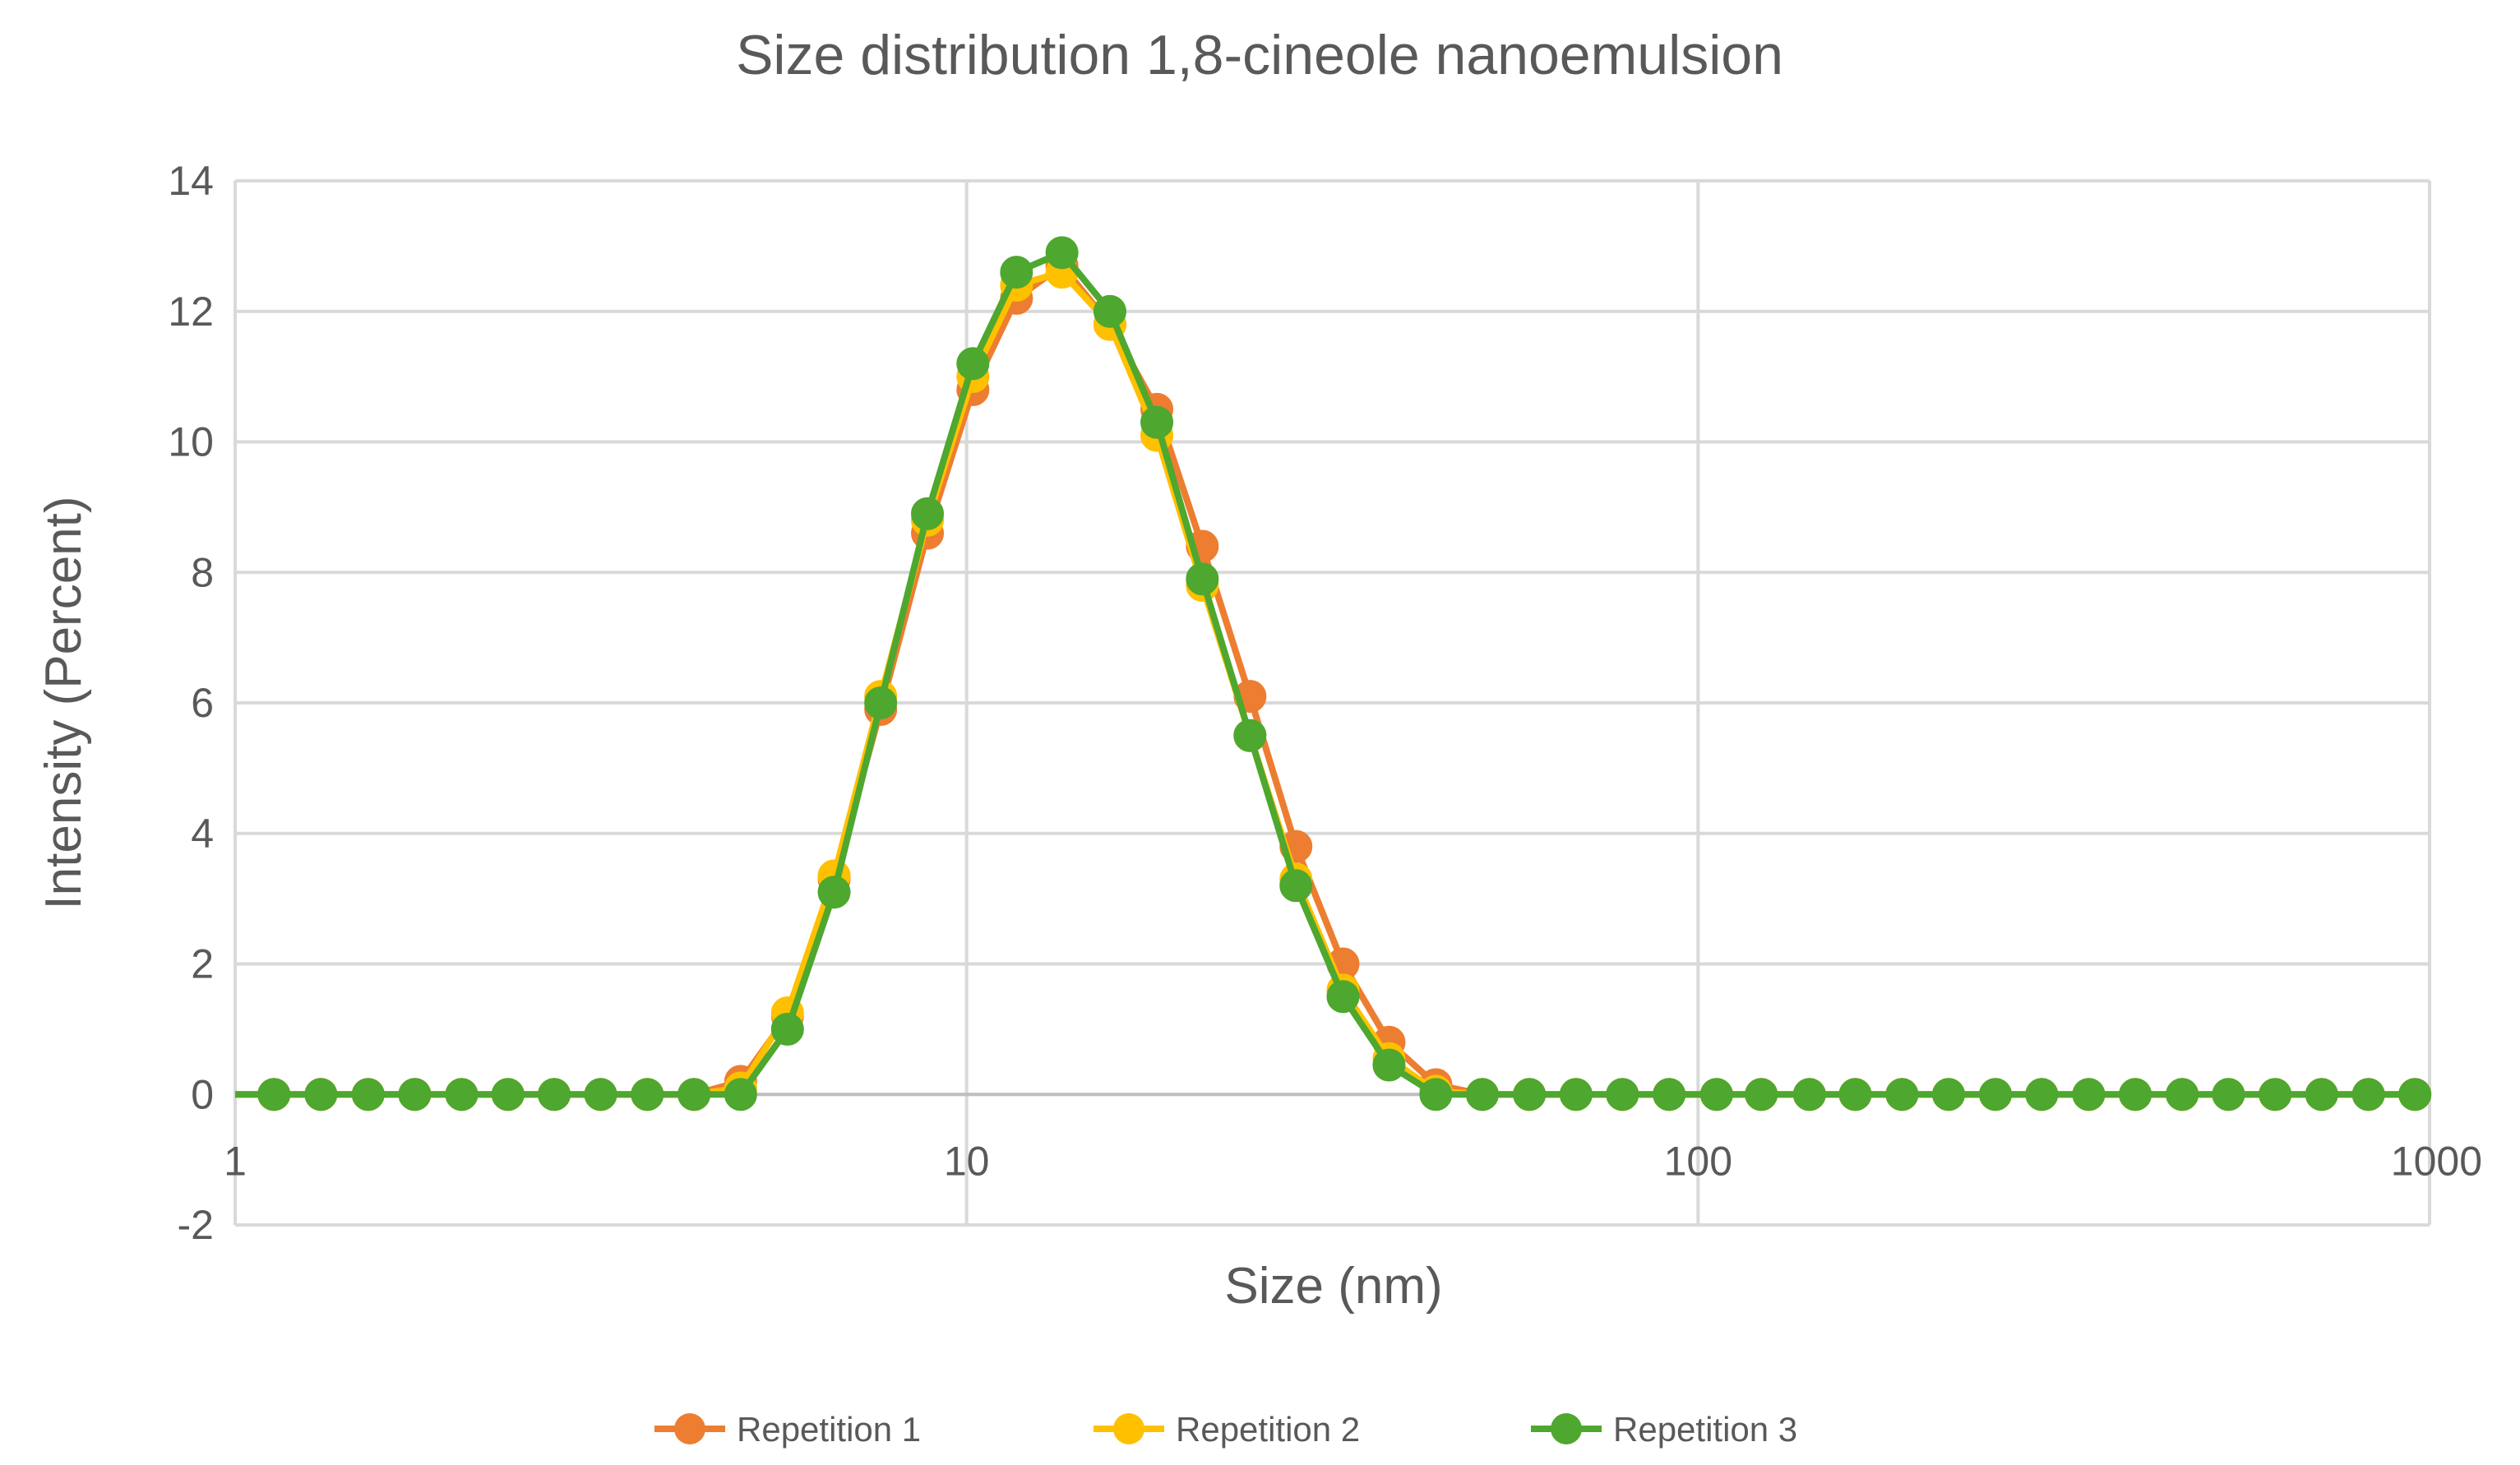  What do you see at coordinates (196, 1225) in the screenshot?
I see `y-tick-label: -2` at bounding box center [196, 1225].